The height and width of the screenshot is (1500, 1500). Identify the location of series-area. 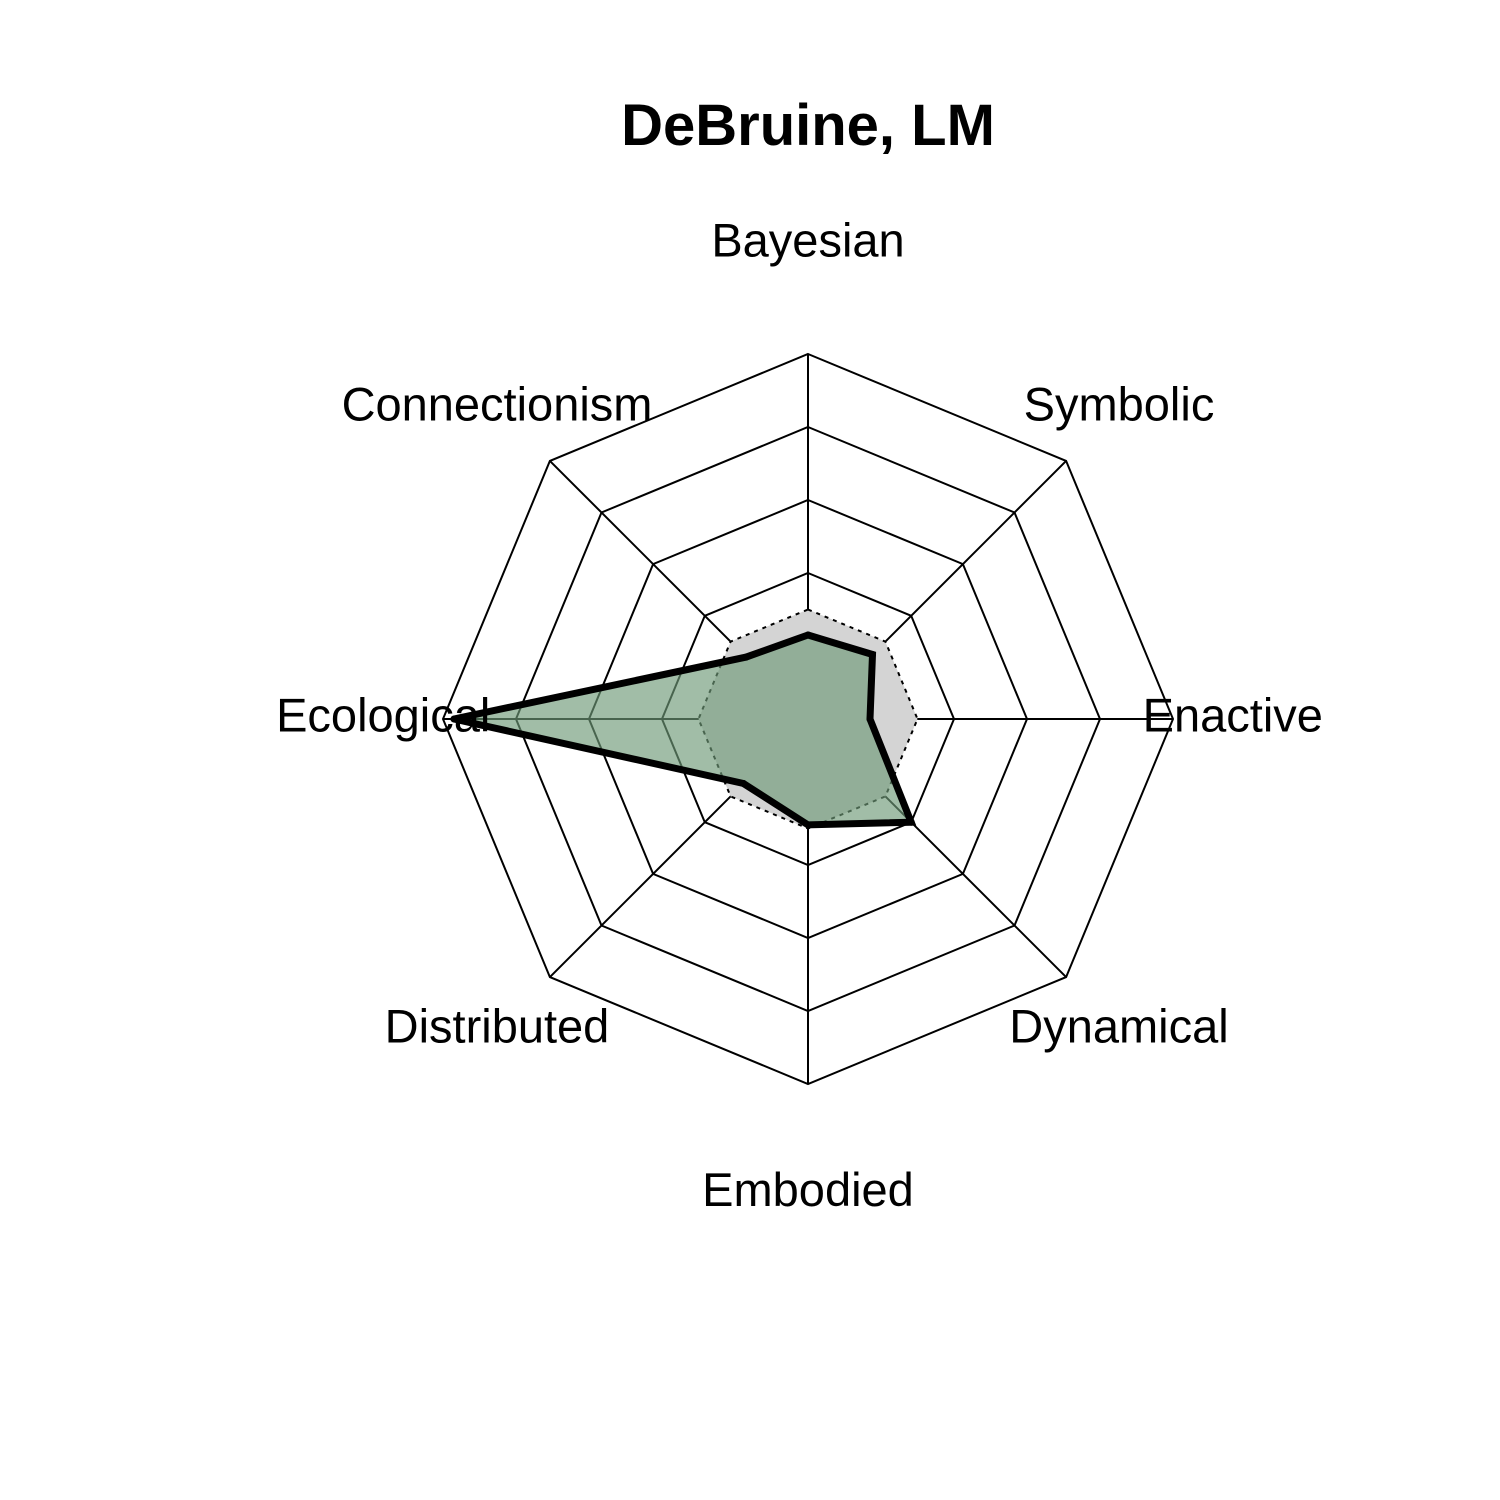
(685, 730).